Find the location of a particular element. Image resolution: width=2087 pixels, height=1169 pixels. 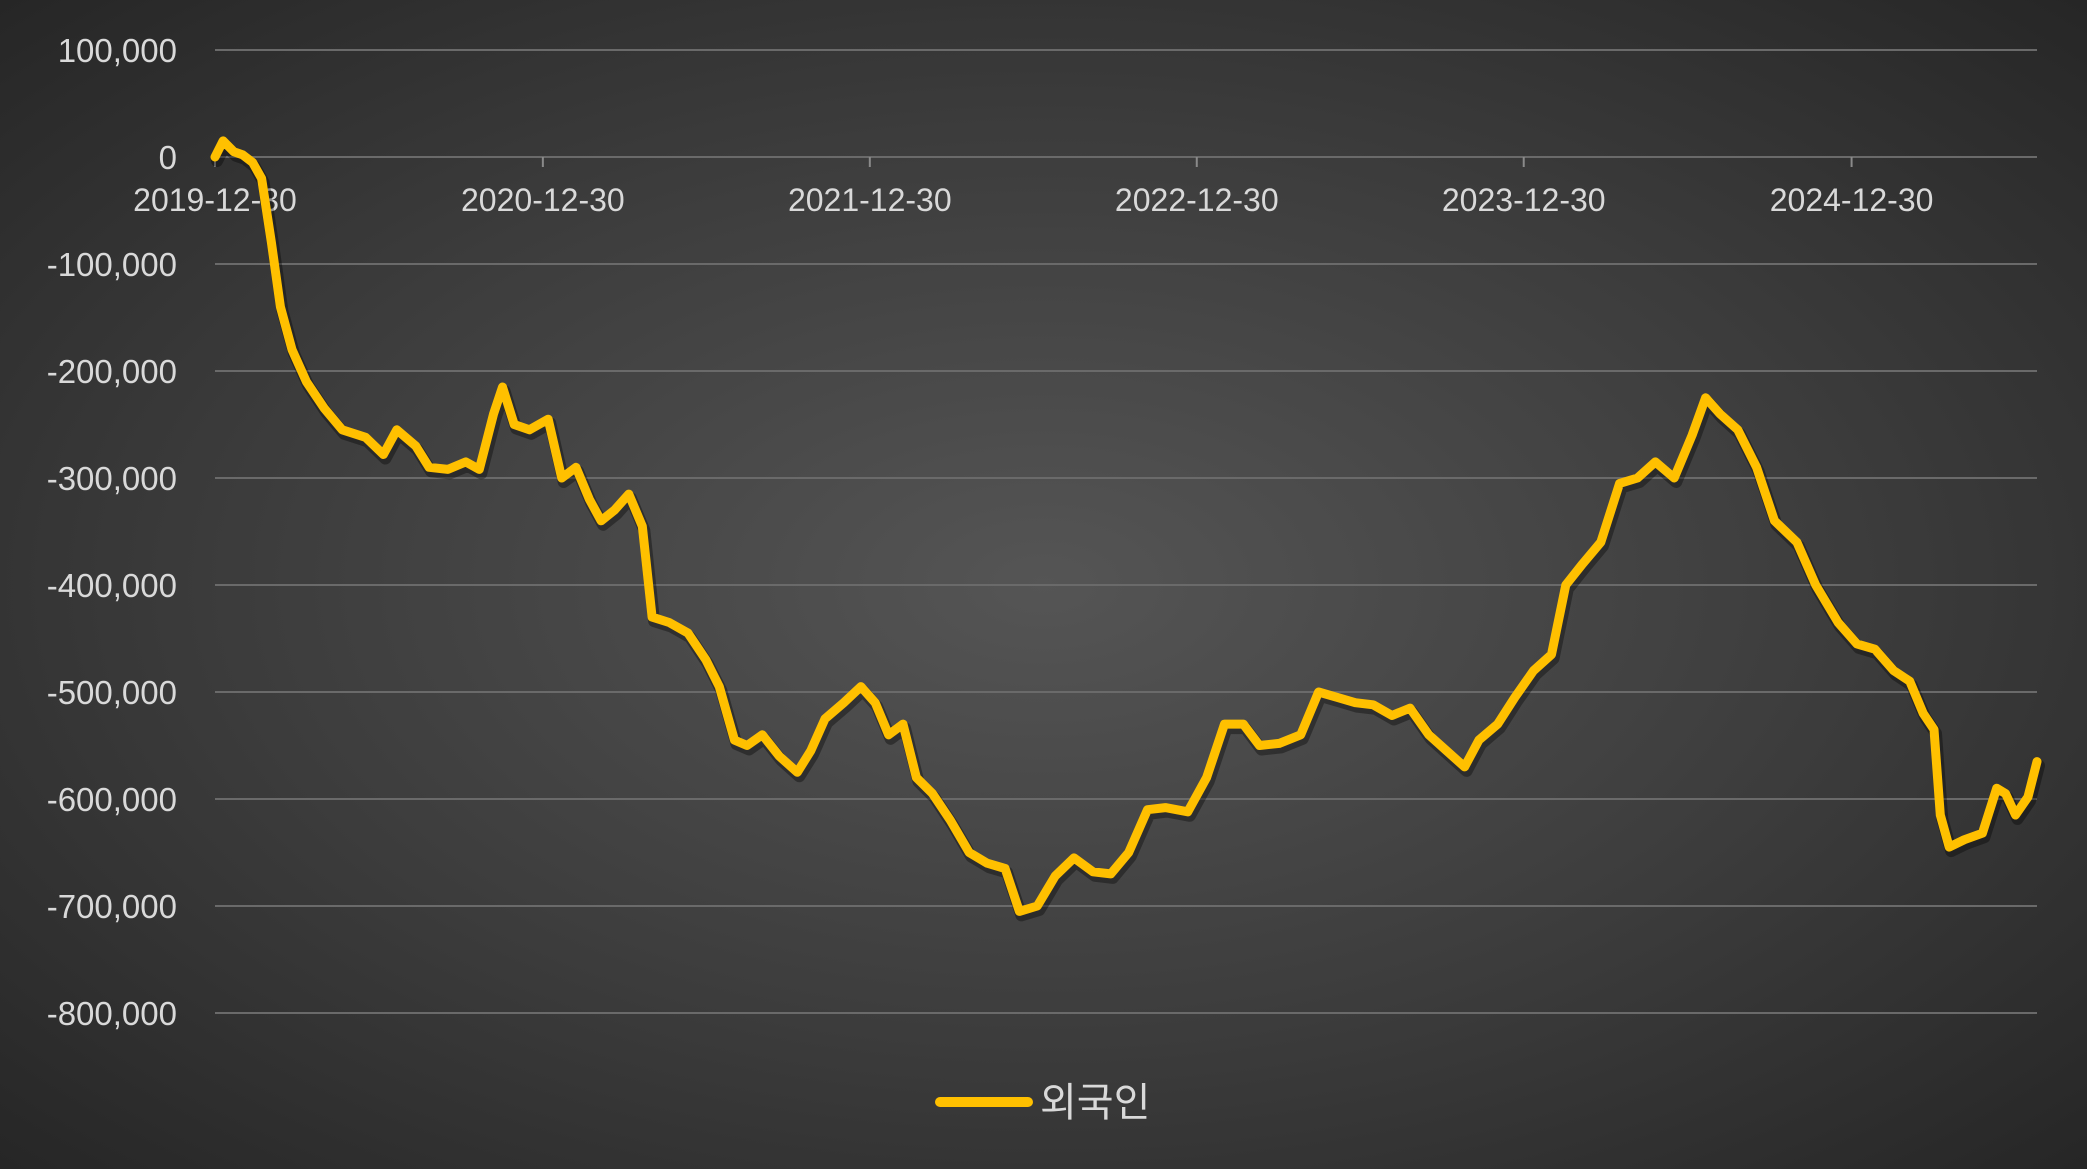

x-tick-label: 2022-12-30 is located at coordinates (1197, 200).